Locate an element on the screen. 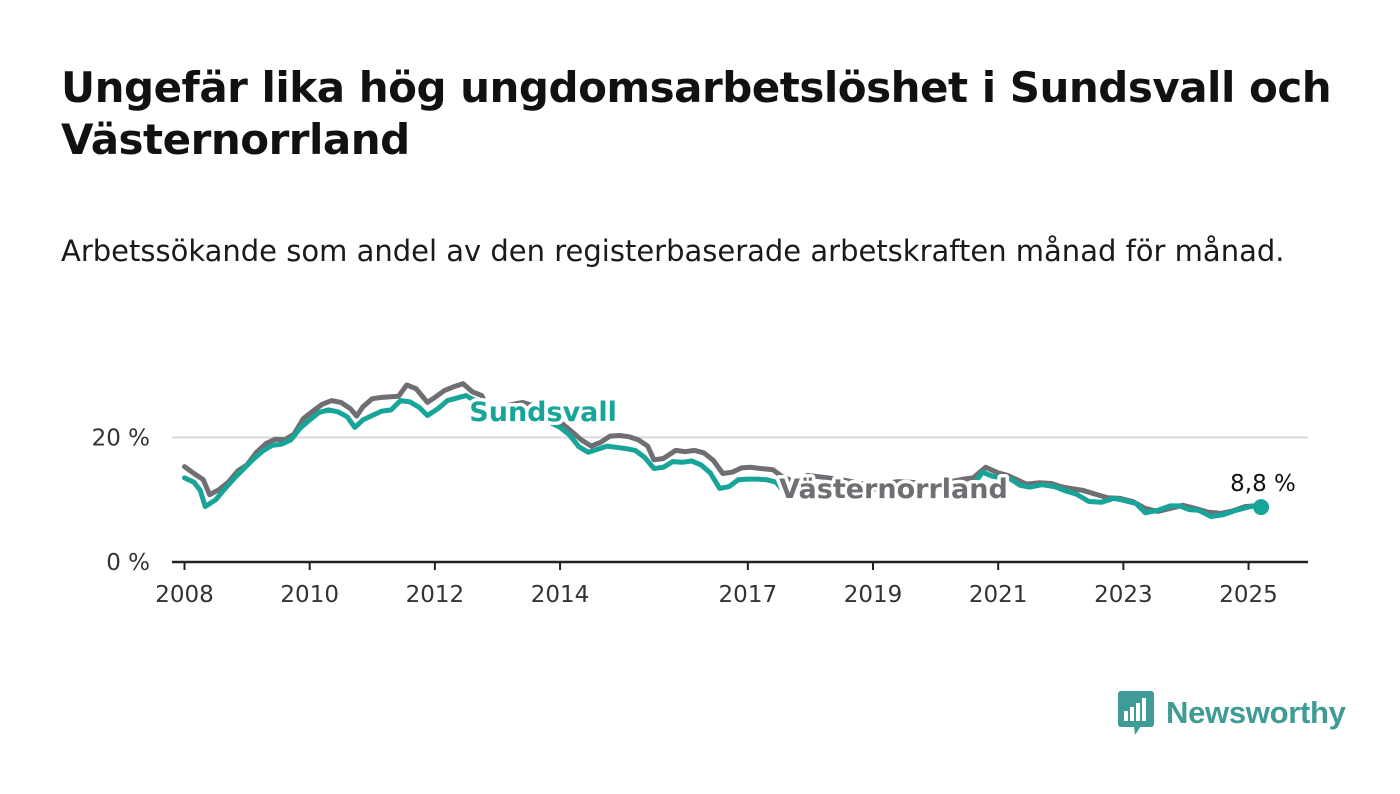 The width and height of the screenshot is (1400, 794). end-point-marker is located at coordinates (1261, 507).